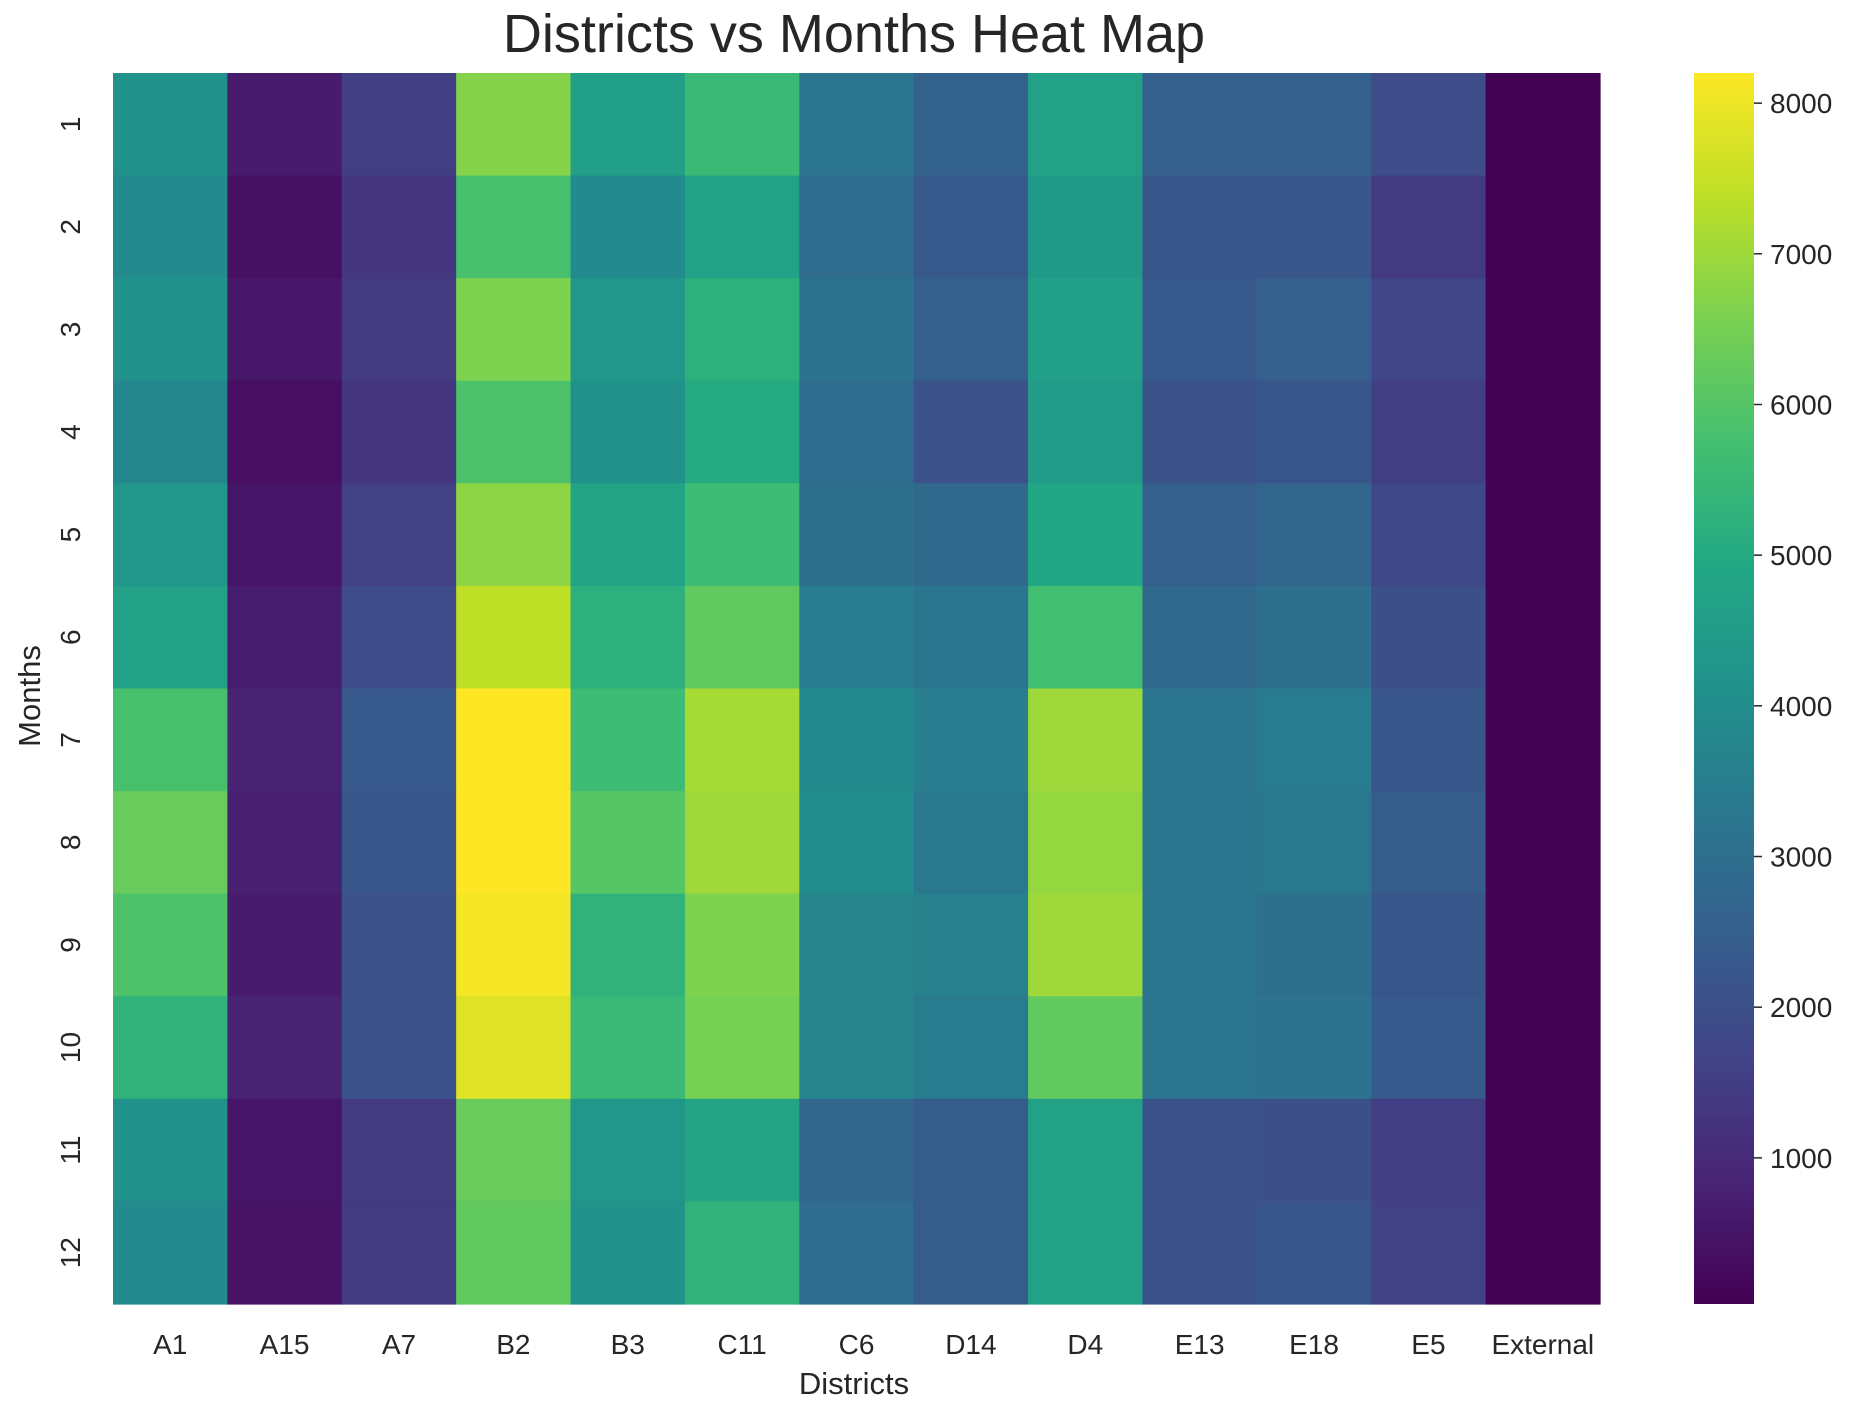 The width and height of the screenshot is (1862, 1419). Describe the element at coordinates (1200, 125) in the screenshot. I see `heatmap-cell-1-E13` at that location.